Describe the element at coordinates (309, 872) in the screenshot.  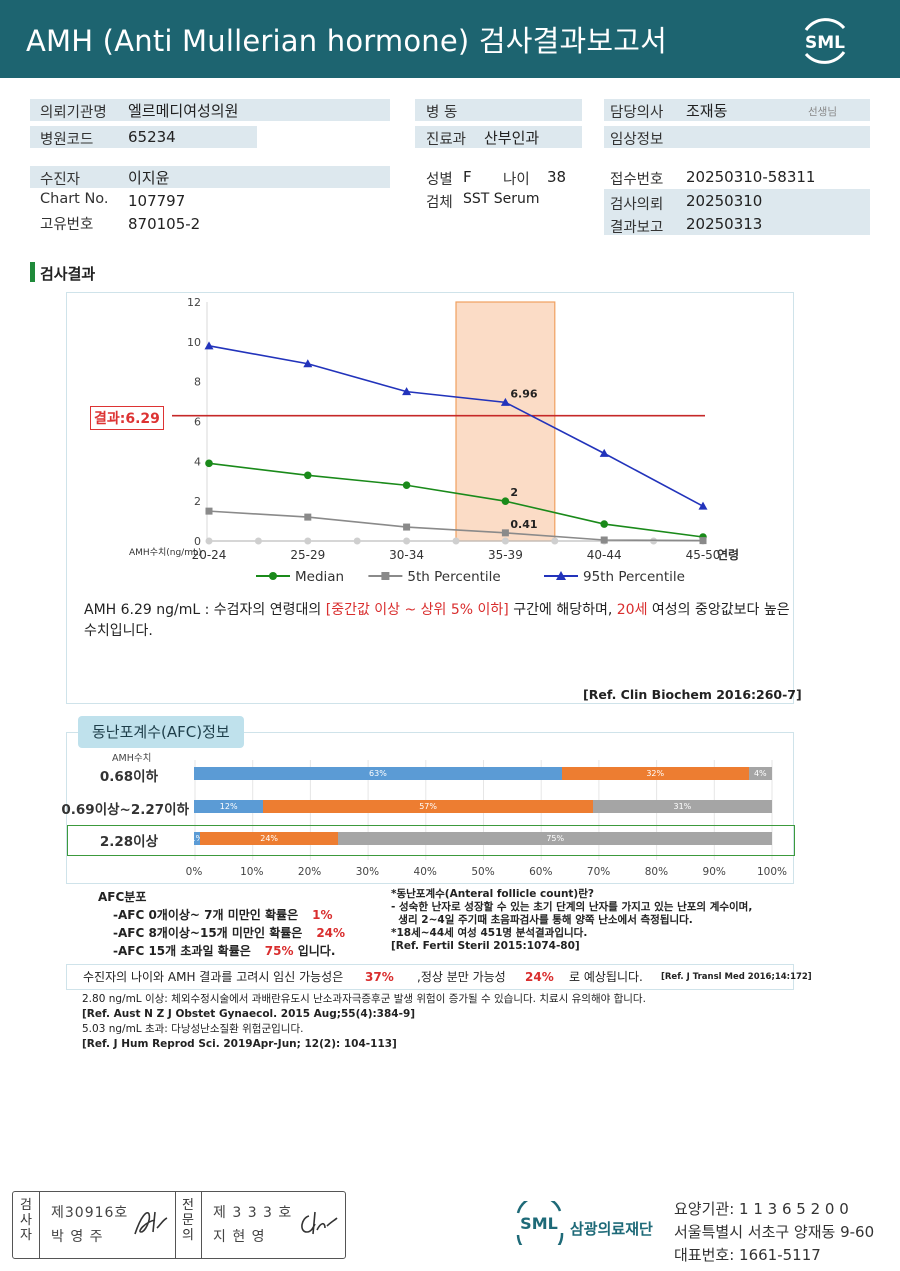
I see `afc-tick-label: 20%` at that location.